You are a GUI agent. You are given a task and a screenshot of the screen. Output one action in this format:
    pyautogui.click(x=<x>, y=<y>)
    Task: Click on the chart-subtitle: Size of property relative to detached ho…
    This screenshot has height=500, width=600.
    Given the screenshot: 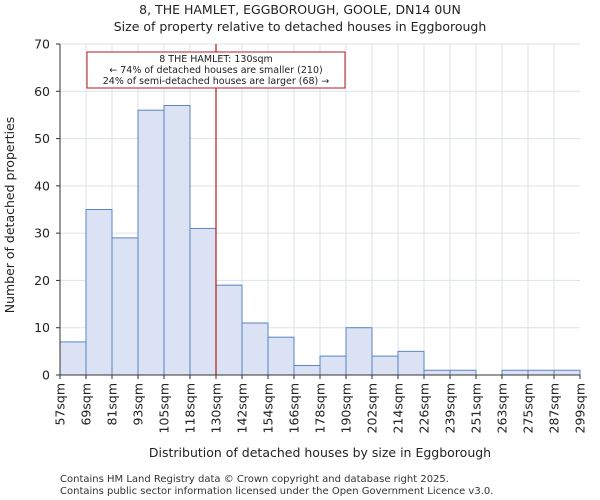 What is the action you would take?
    pyautogui.click(x=300, y=26)
    